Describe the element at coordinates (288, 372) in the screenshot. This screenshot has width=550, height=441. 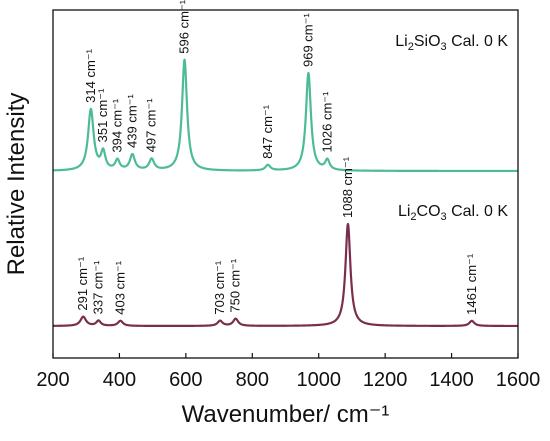
I see `x-axis-ticks: 200 400 600 800 1000 1200 1400 1600` at that location.